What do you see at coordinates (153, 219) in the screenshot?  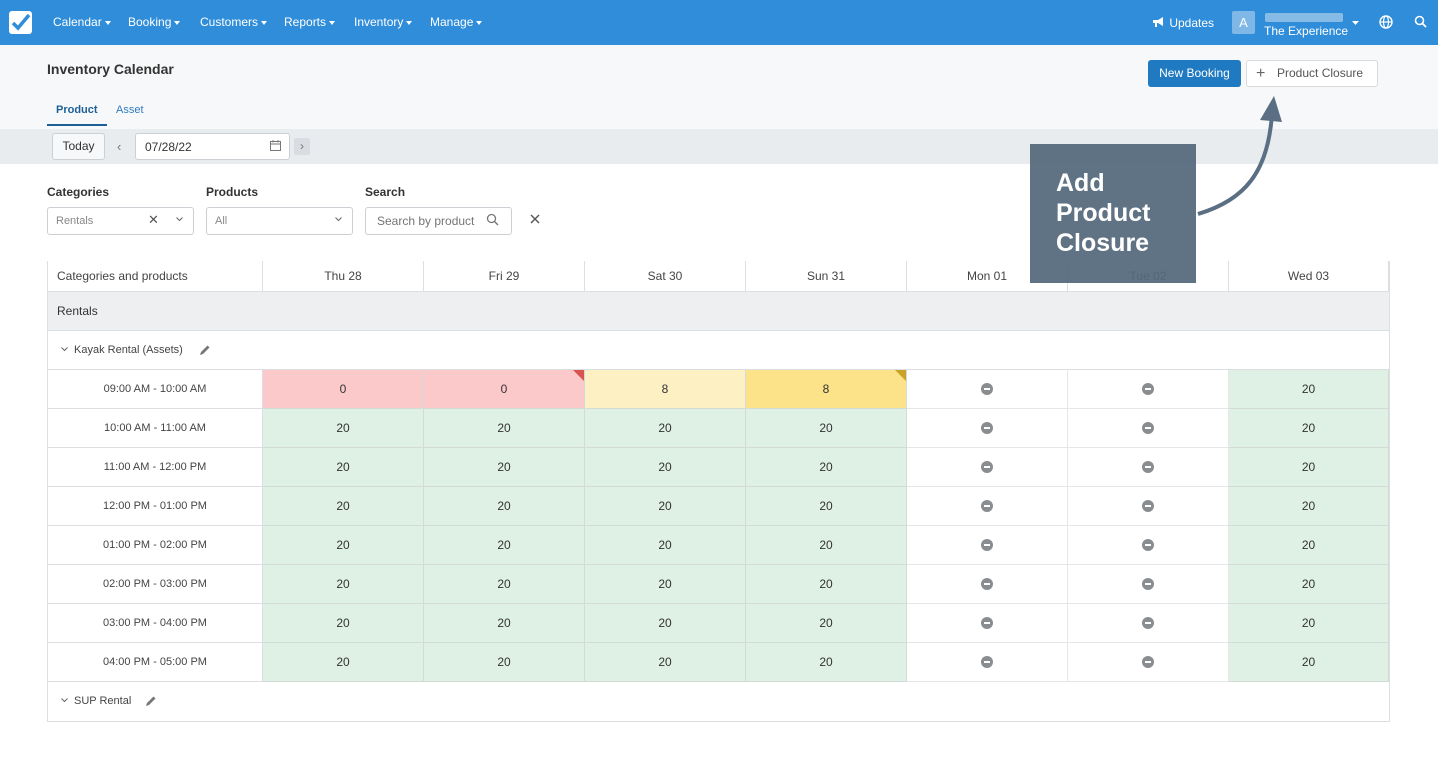 I see `clear-category-icon: ✕` at bounding box center [153, 219].